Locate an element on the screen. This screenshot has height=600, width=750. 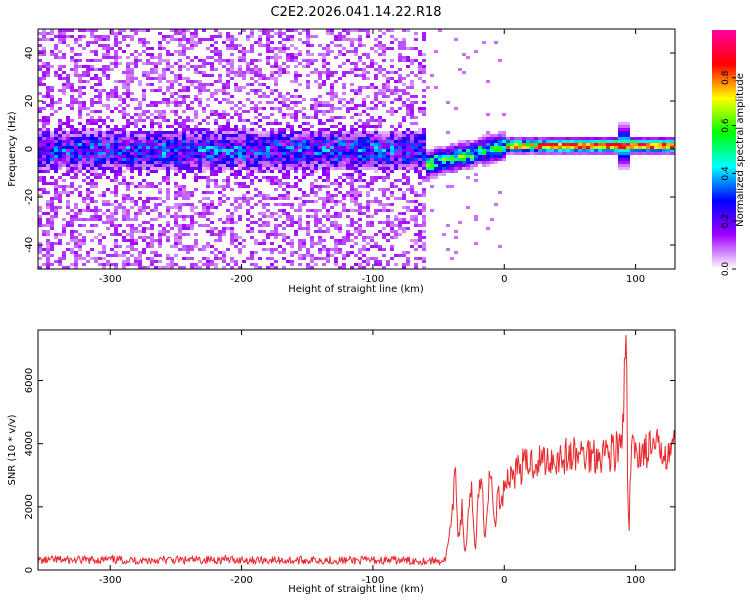
x-tick-label: -300 is located at coordinates (110, 580).